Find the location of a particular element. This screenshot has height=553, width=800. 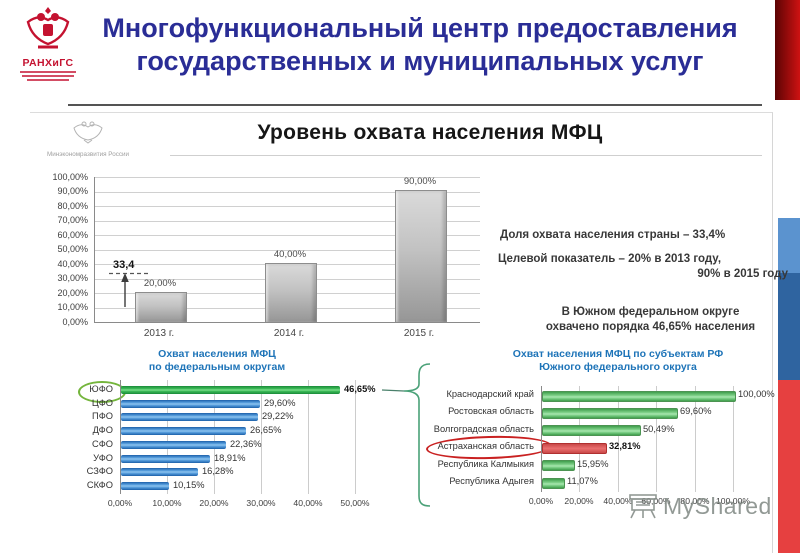

watermark-text: MyShared is located at coordinates (717, 506).